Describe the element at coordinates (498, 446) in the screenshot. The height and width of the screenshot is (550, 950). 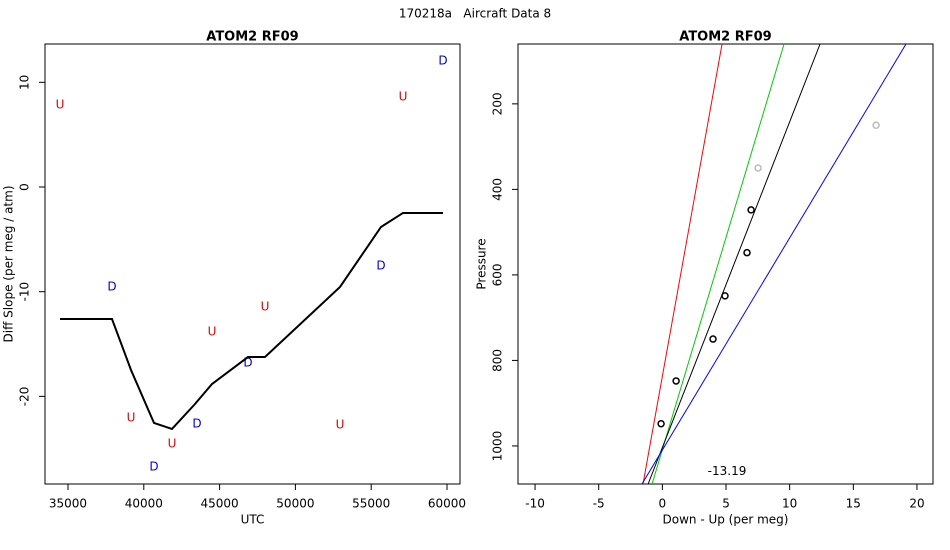
I see `y-tick-label: 1000` at that location.